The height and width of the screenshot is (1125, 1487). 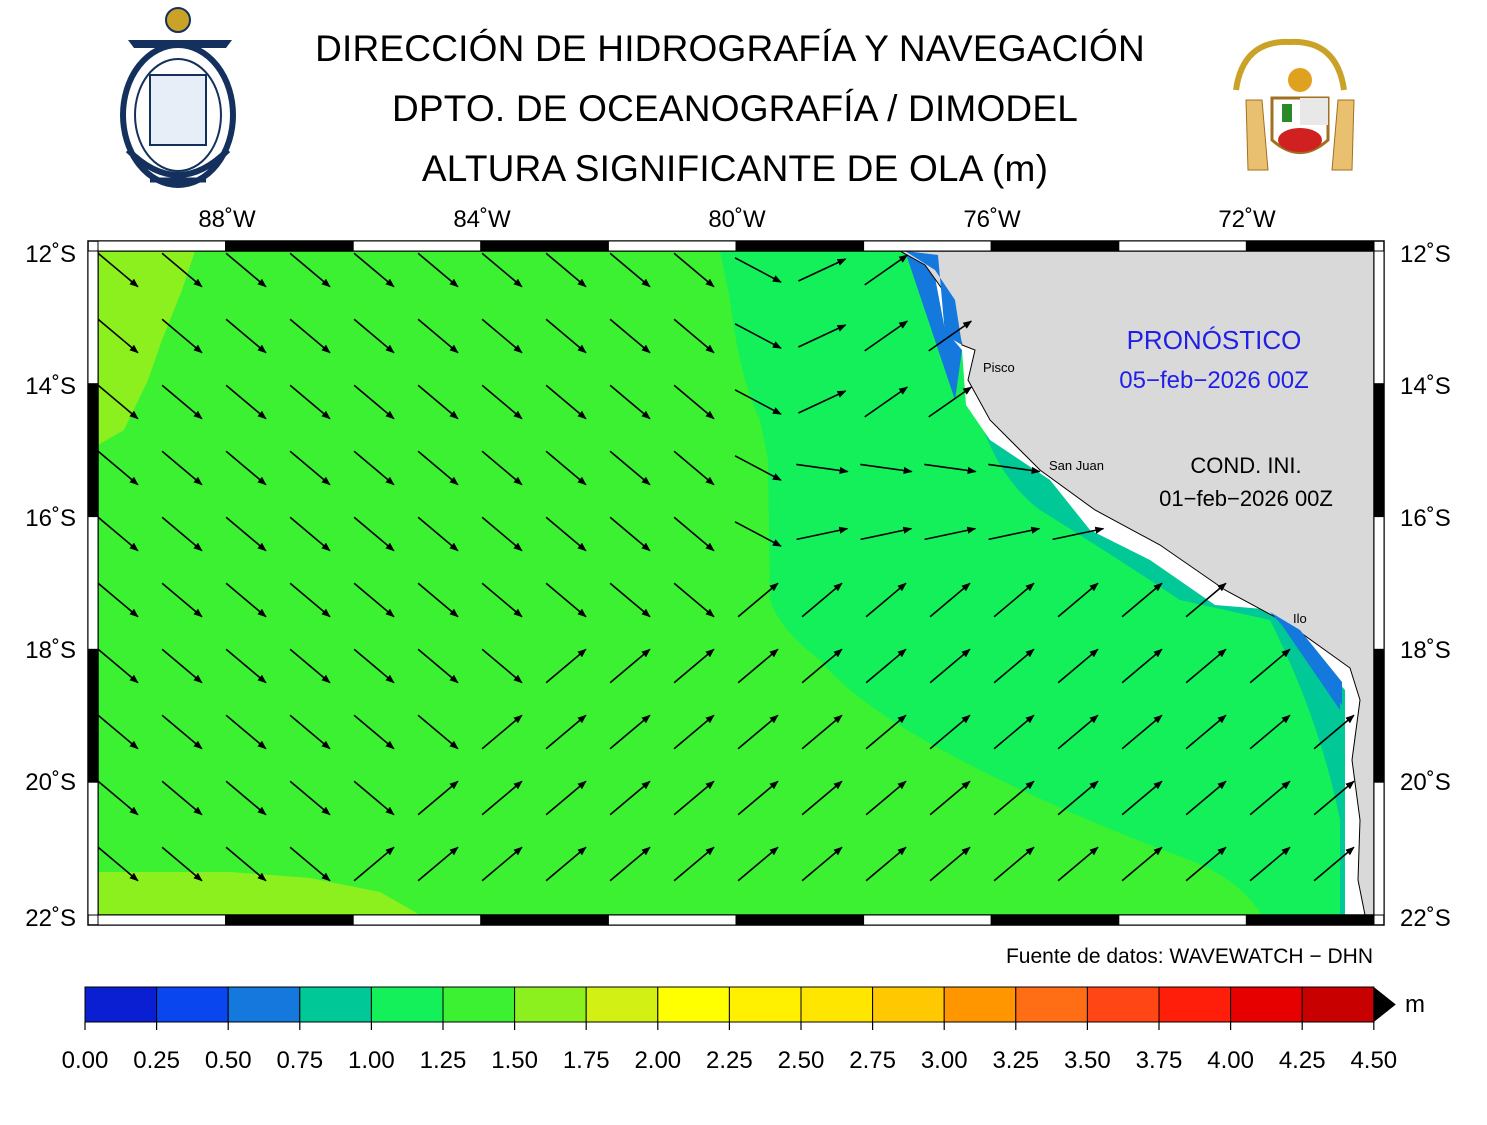 What do you see at coordinates (657, 1060) in the screenshot?
I see `colorbar-tick-8: 2.00` at bounding box center [657, 1060].